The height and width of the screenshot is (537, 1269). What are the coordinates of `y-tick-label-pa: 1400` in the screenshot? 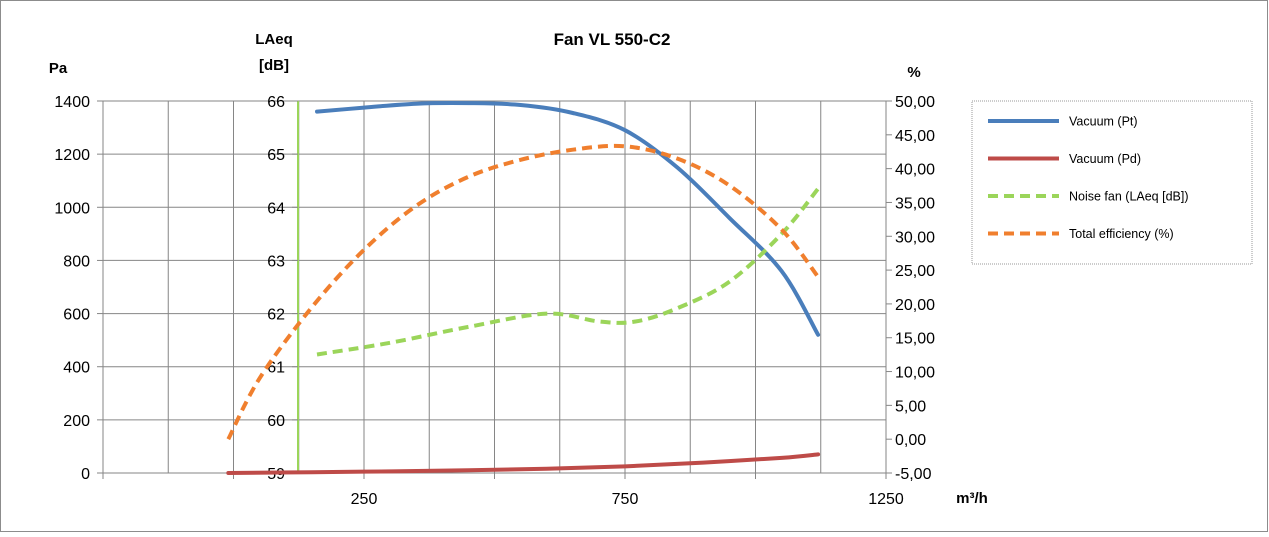 It's located at (72, 102).